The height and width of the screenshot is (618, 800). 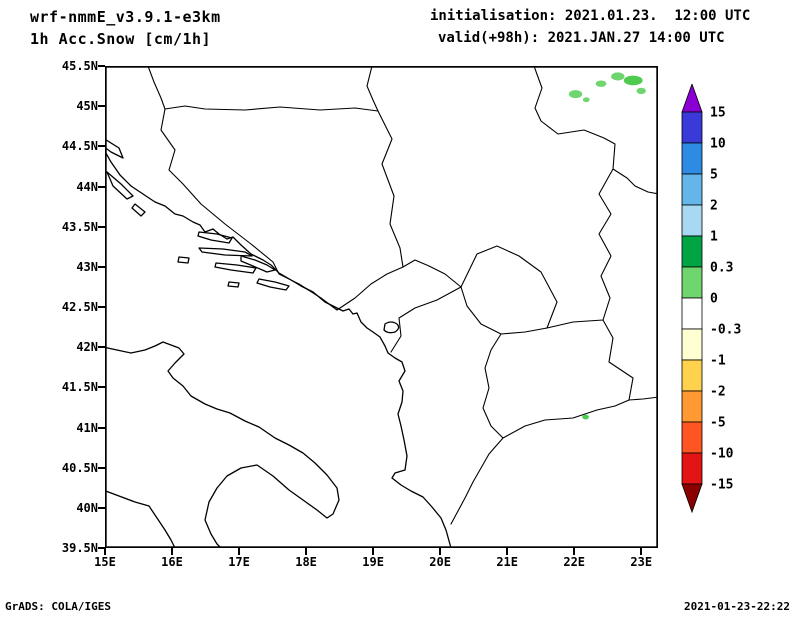 I want to click on colorbar-arrow-bottom, so click(x=692, y=498).